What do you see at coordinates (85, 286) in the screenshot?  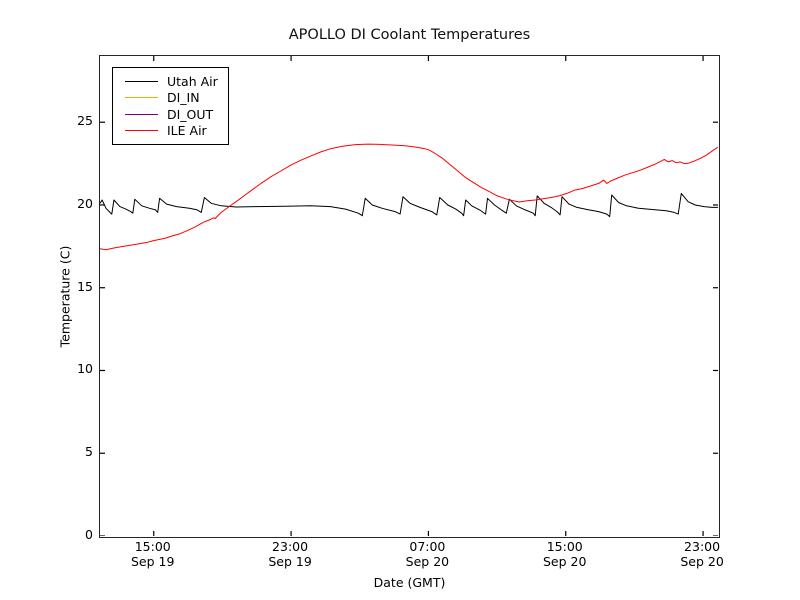 I see `y-tick-label: 15` at bounding box center [85, 286].